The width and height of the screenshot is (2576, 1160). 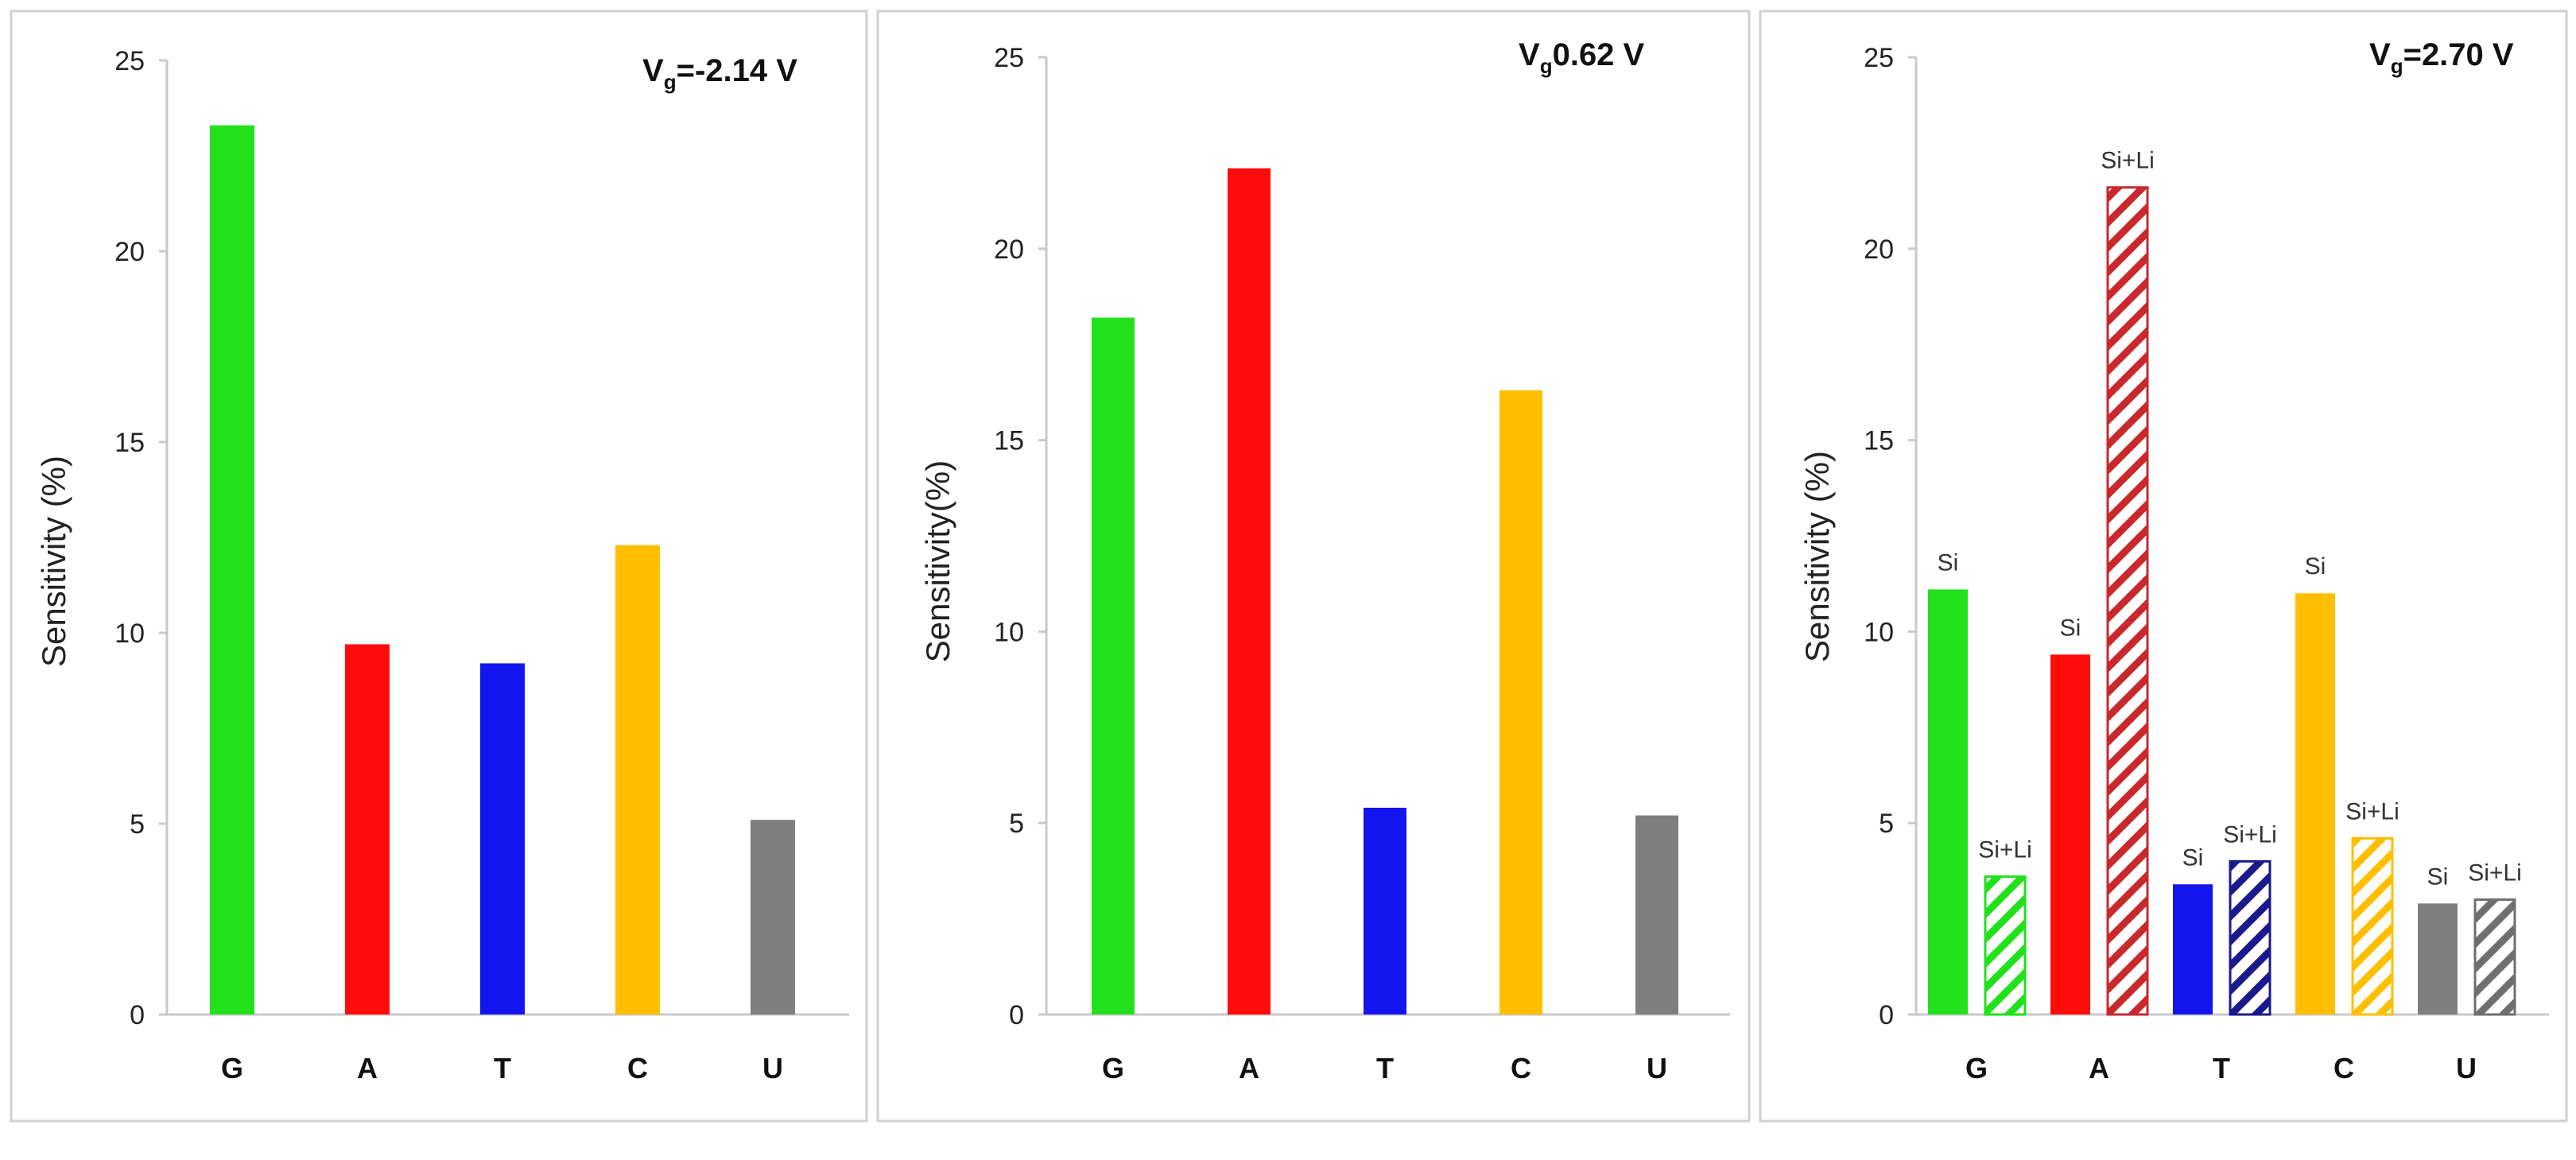 I want to click on bar-u-si-li, so click(x=2495, y=957).